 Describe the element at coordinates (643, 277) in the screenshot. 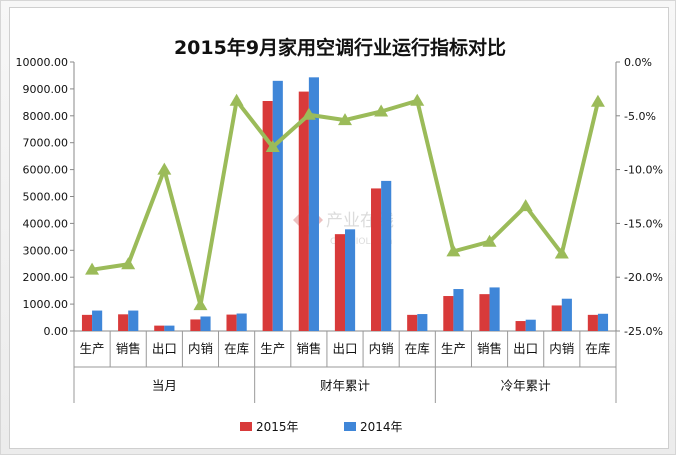

I see `y-right-tick-label: -20.0%` at that location.